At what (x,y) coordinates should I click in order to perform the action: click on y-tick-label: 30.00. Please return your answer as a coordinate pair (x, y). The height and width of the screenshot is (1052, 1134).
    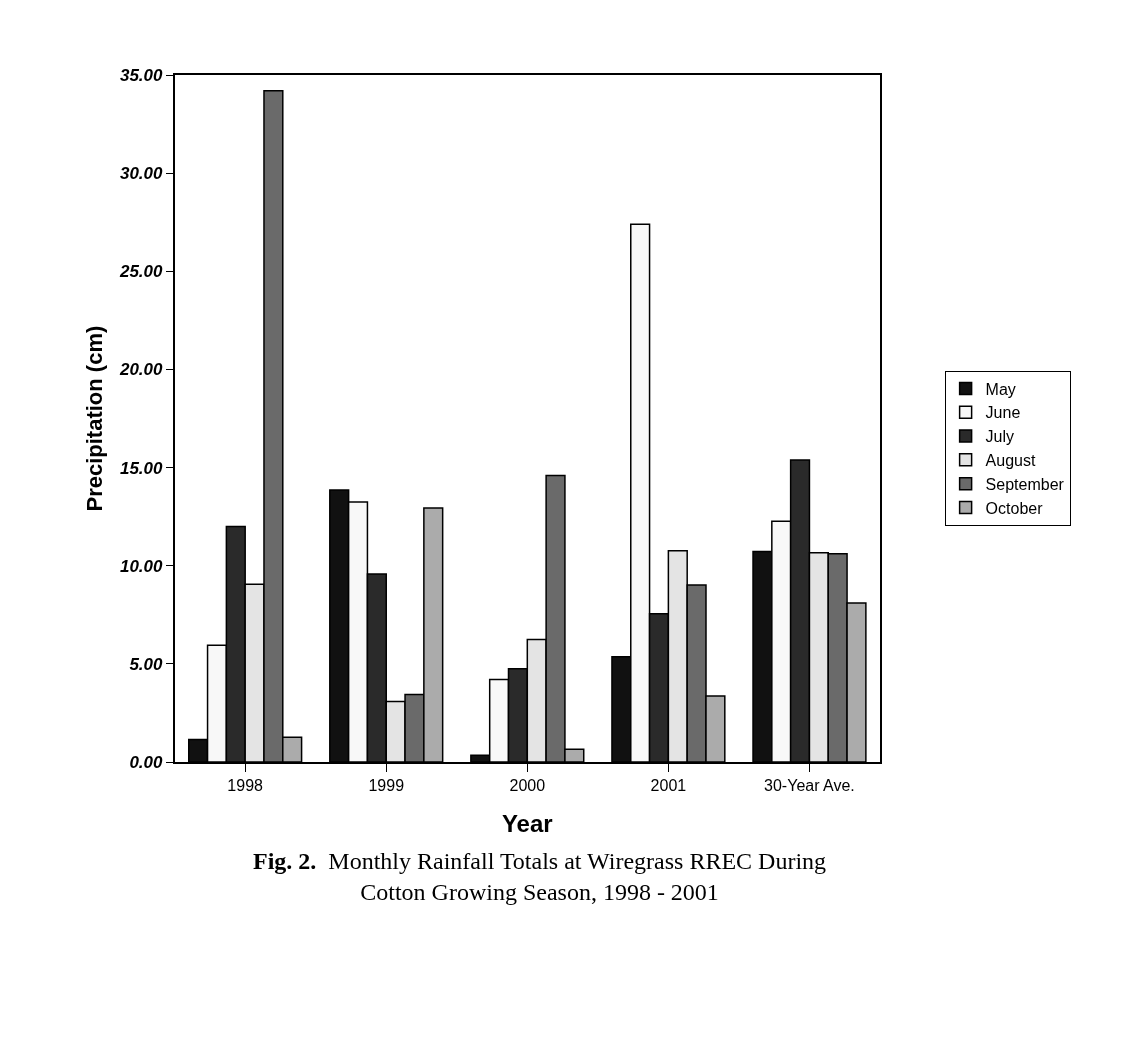
    Looking at the image, I should click on (141, 174).